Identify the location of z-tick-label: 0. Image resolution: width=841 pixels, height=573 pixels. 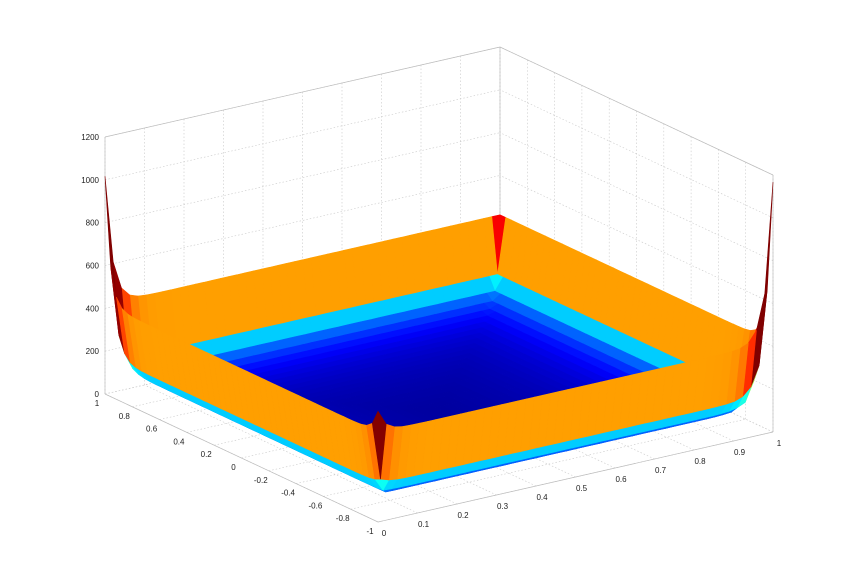
(97, 394).